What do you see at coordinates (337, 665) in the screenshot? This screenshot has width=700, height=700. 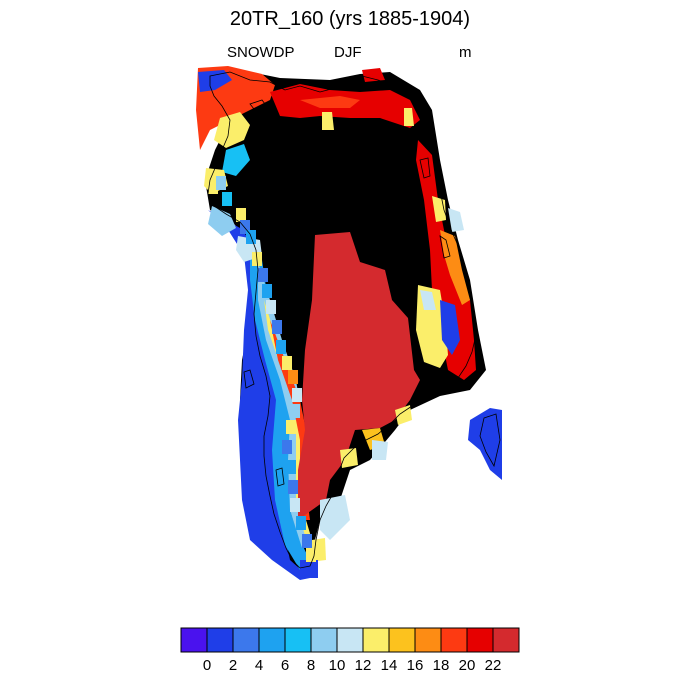 I see `colorbar-tick-label: 10` at bounding box center [337, 665].